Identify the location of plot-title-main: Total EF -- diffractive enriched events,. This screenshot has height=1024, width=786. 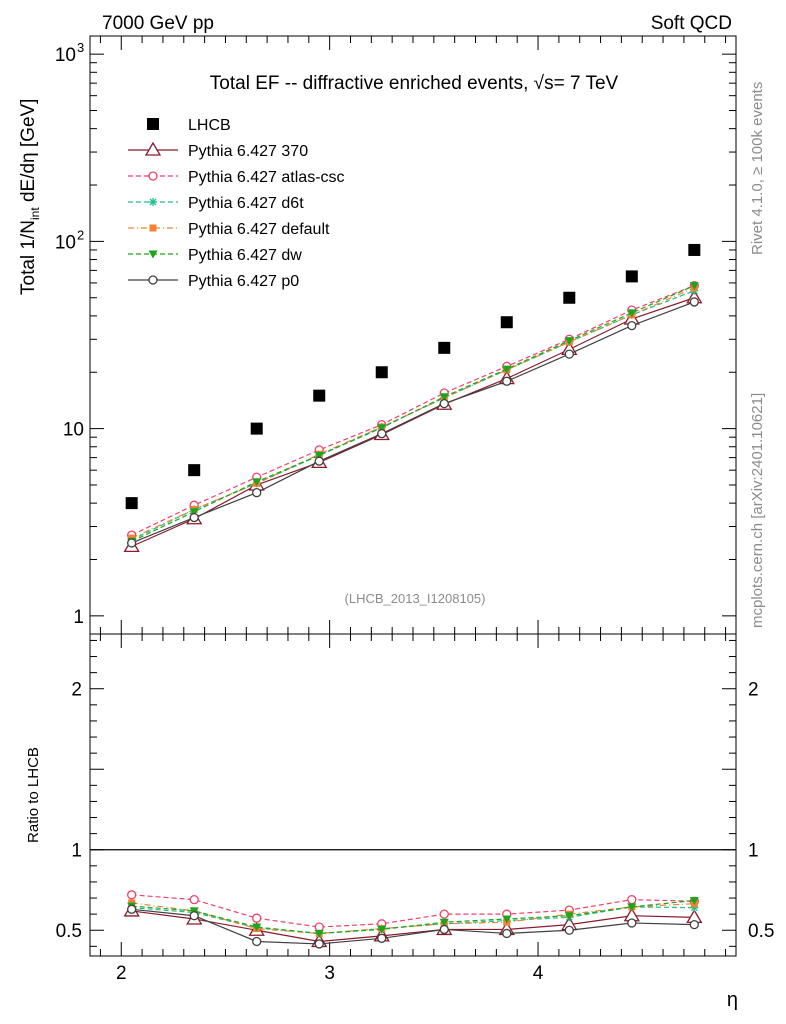
(372, 83).